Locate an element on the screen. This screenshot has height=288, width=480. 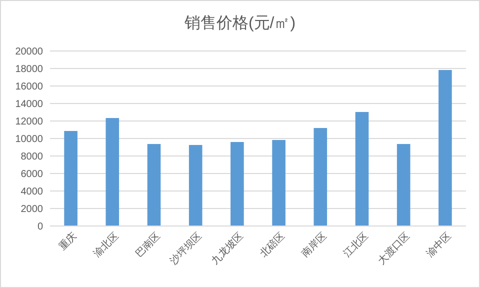
y-tick-label: 14000 is located at coordinates (29, 104).